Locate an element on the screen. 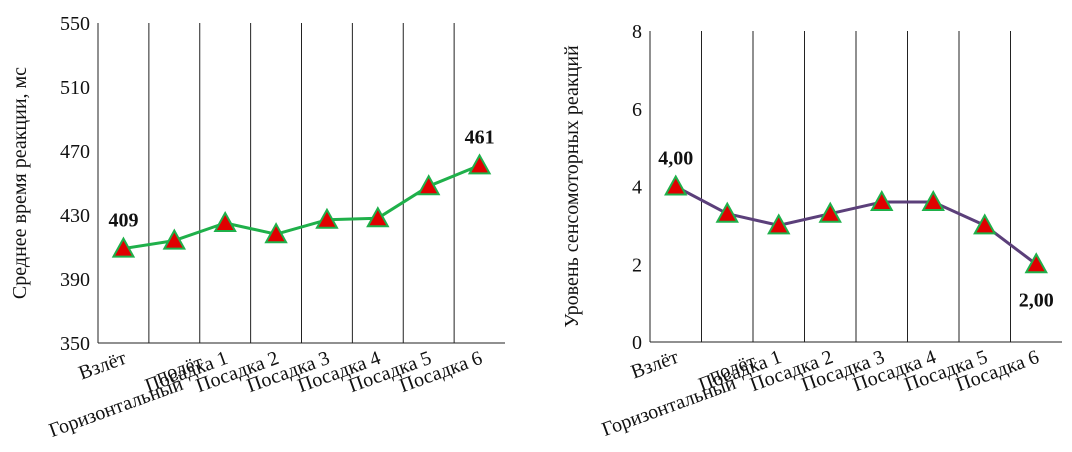 This screenshot has height=452, width=1072. y-tick-label: 510 is located at coordinates (75, 88).